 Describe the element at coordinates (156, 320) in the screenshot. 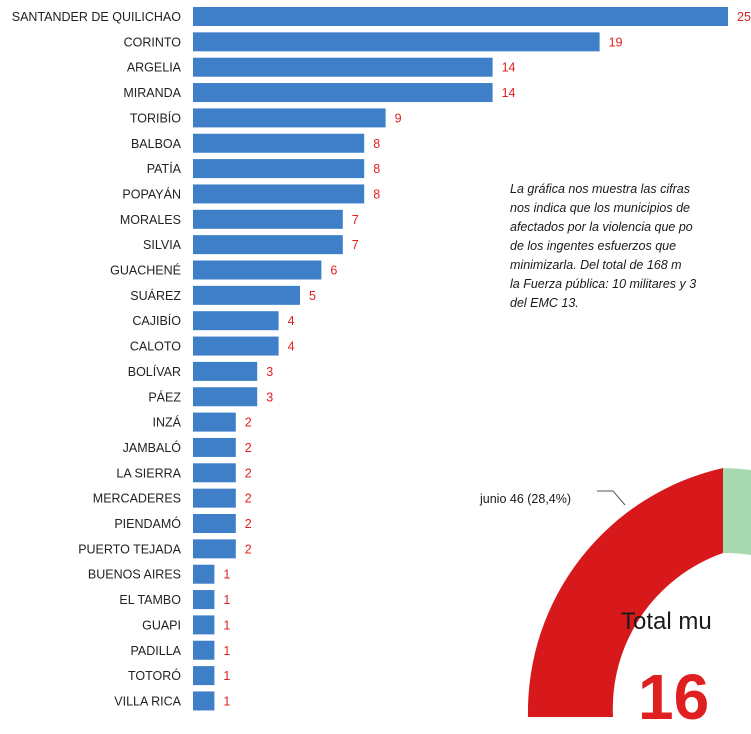

I see `category-label: CAJIBÍO` at that location.